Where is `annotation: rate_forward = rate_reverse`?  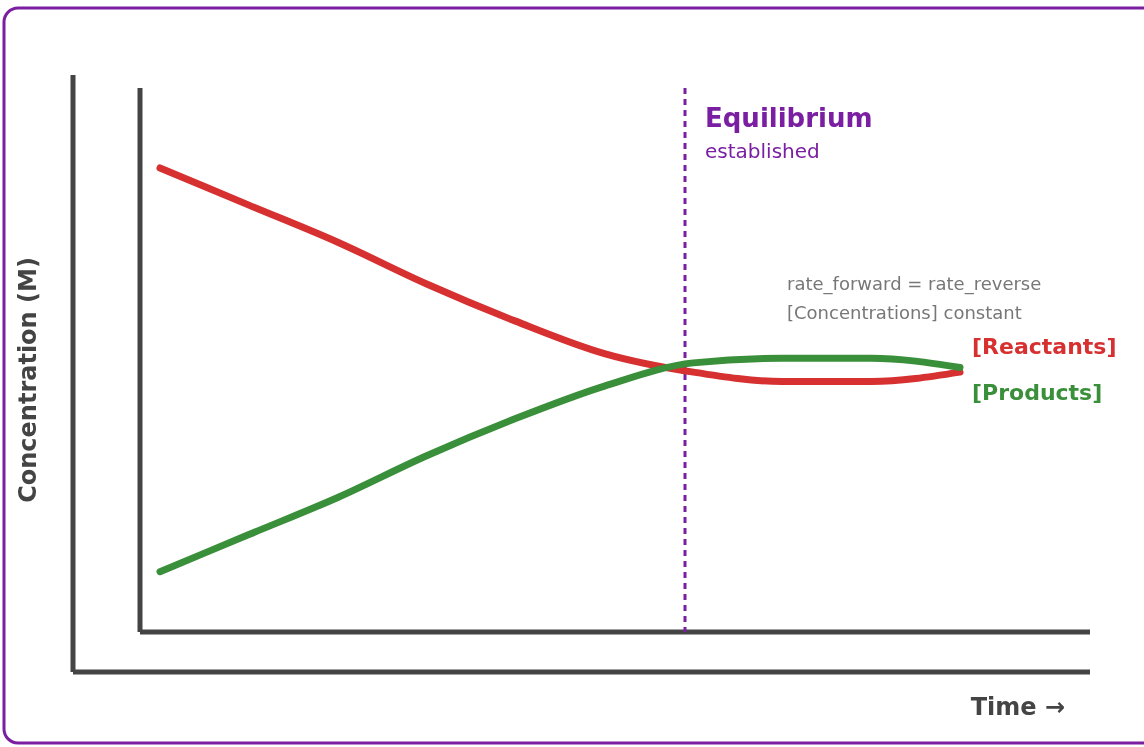 annotation: rate_forward = rate_reverse is located at coordinates (914, 284).